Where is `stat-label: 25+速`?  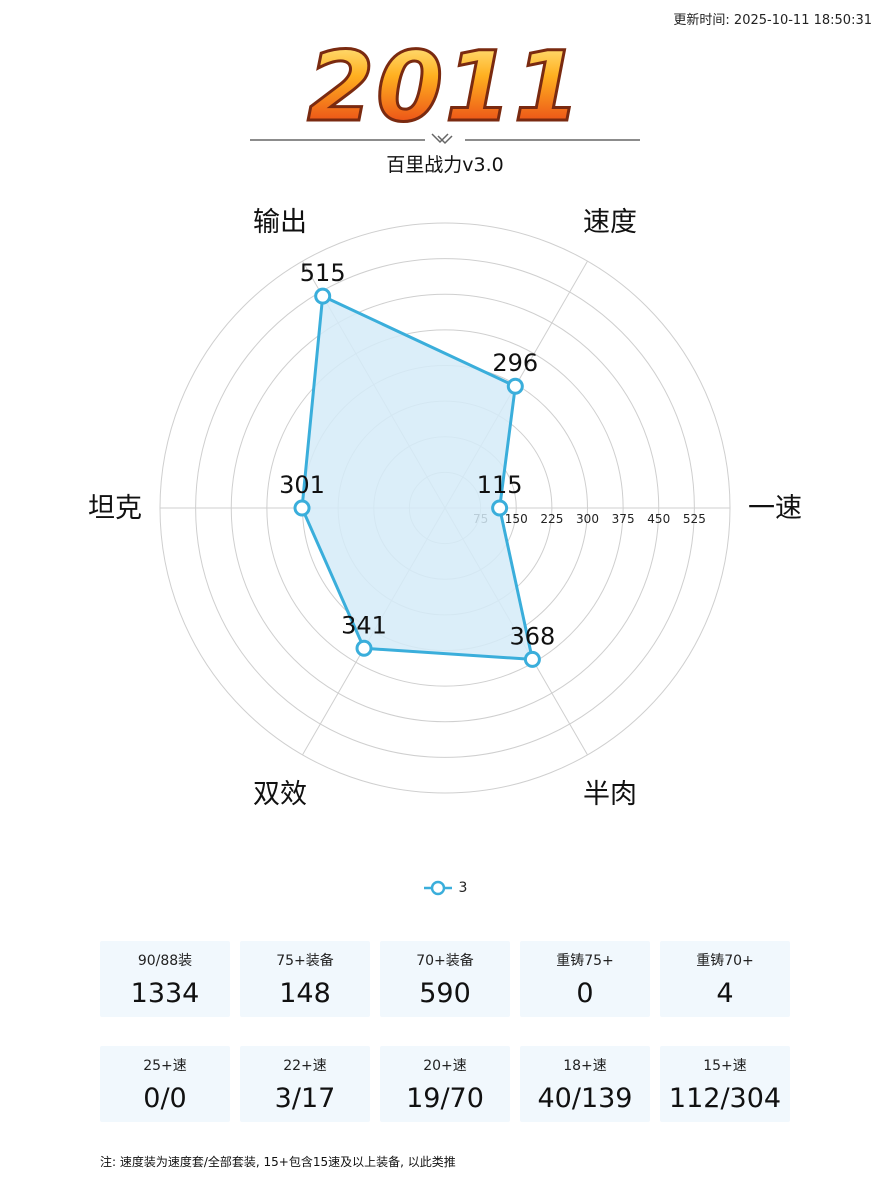
stat-label: 25+速 is located at coordinates (165, 1066).